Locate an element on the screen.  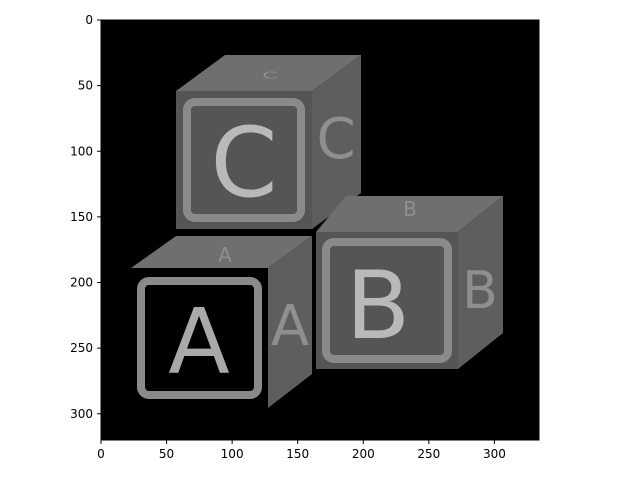
block-a-side-face is located at coordinates (290, 322).